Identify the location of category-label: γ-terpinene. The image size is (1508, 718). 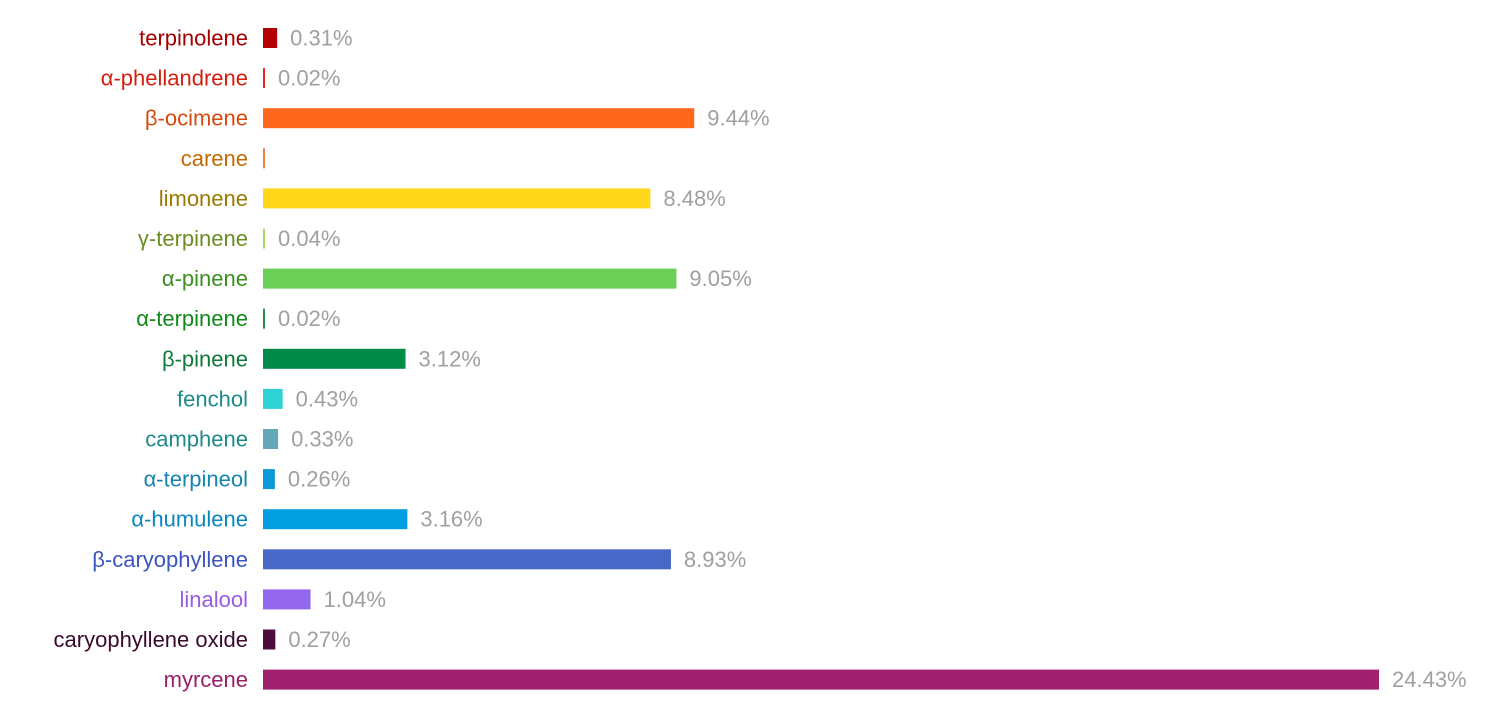
(193, 238).